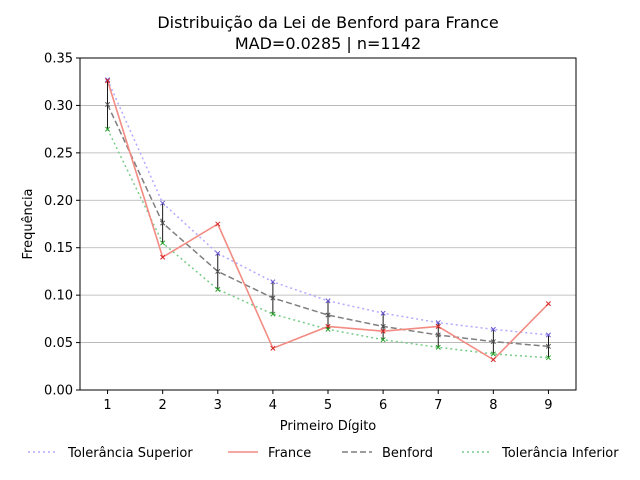 This screenshot has height=480, width=640. What do you see at coordinates (383, 405) in the screenshot?
I see `x-tick-label: 6` at bounding box center [383, 405].